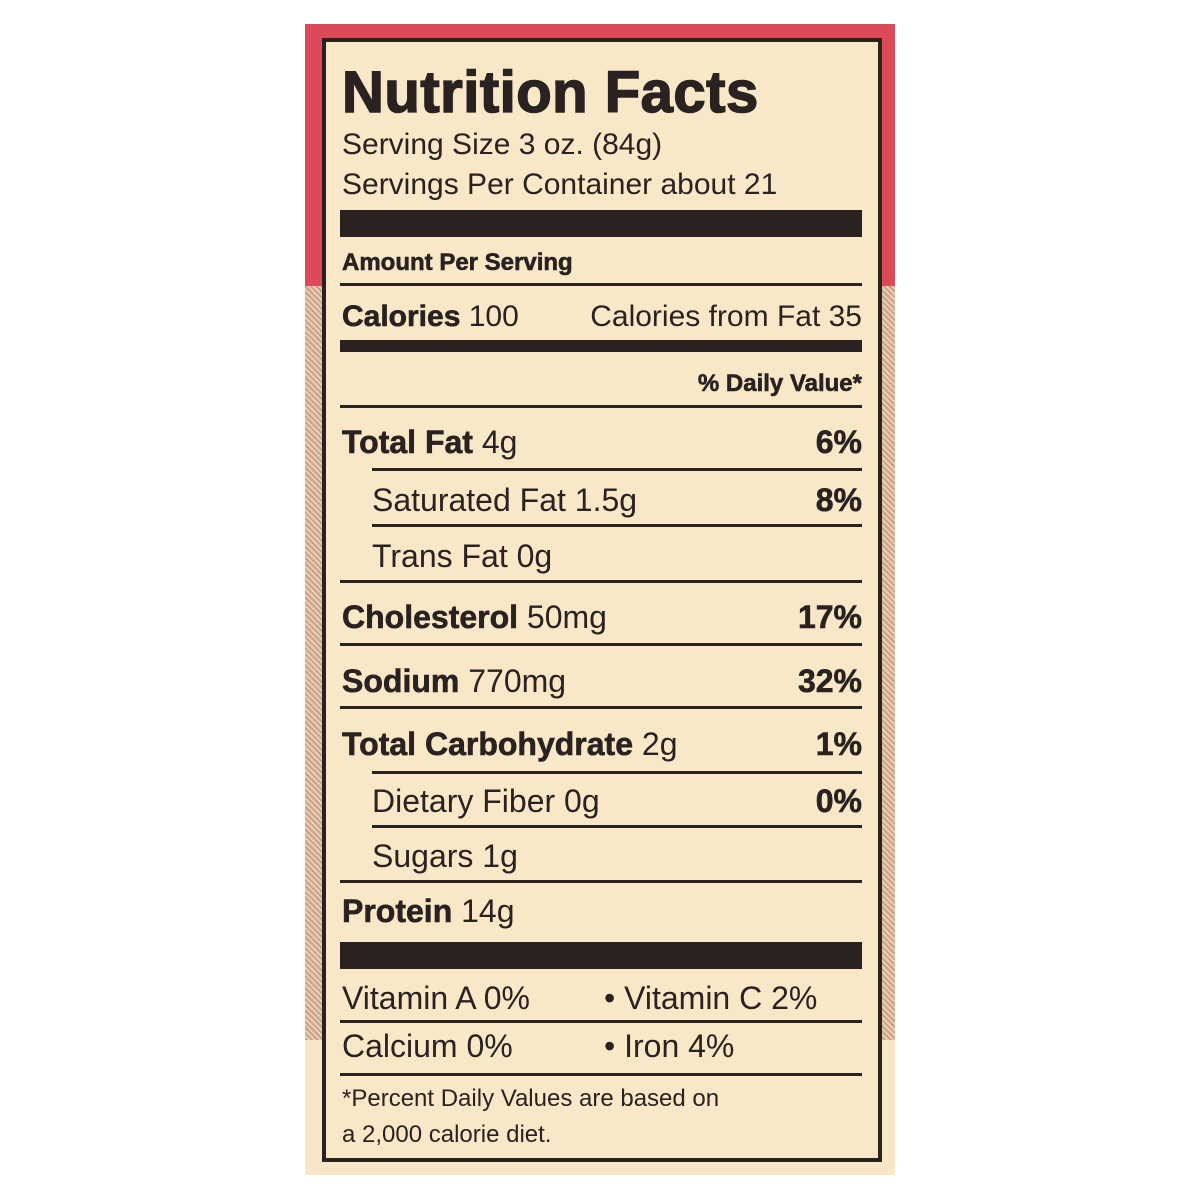 The image size is (1200, 1200). I want to click on amount-per-serving: Amount Per Serving, so click(457, 262).